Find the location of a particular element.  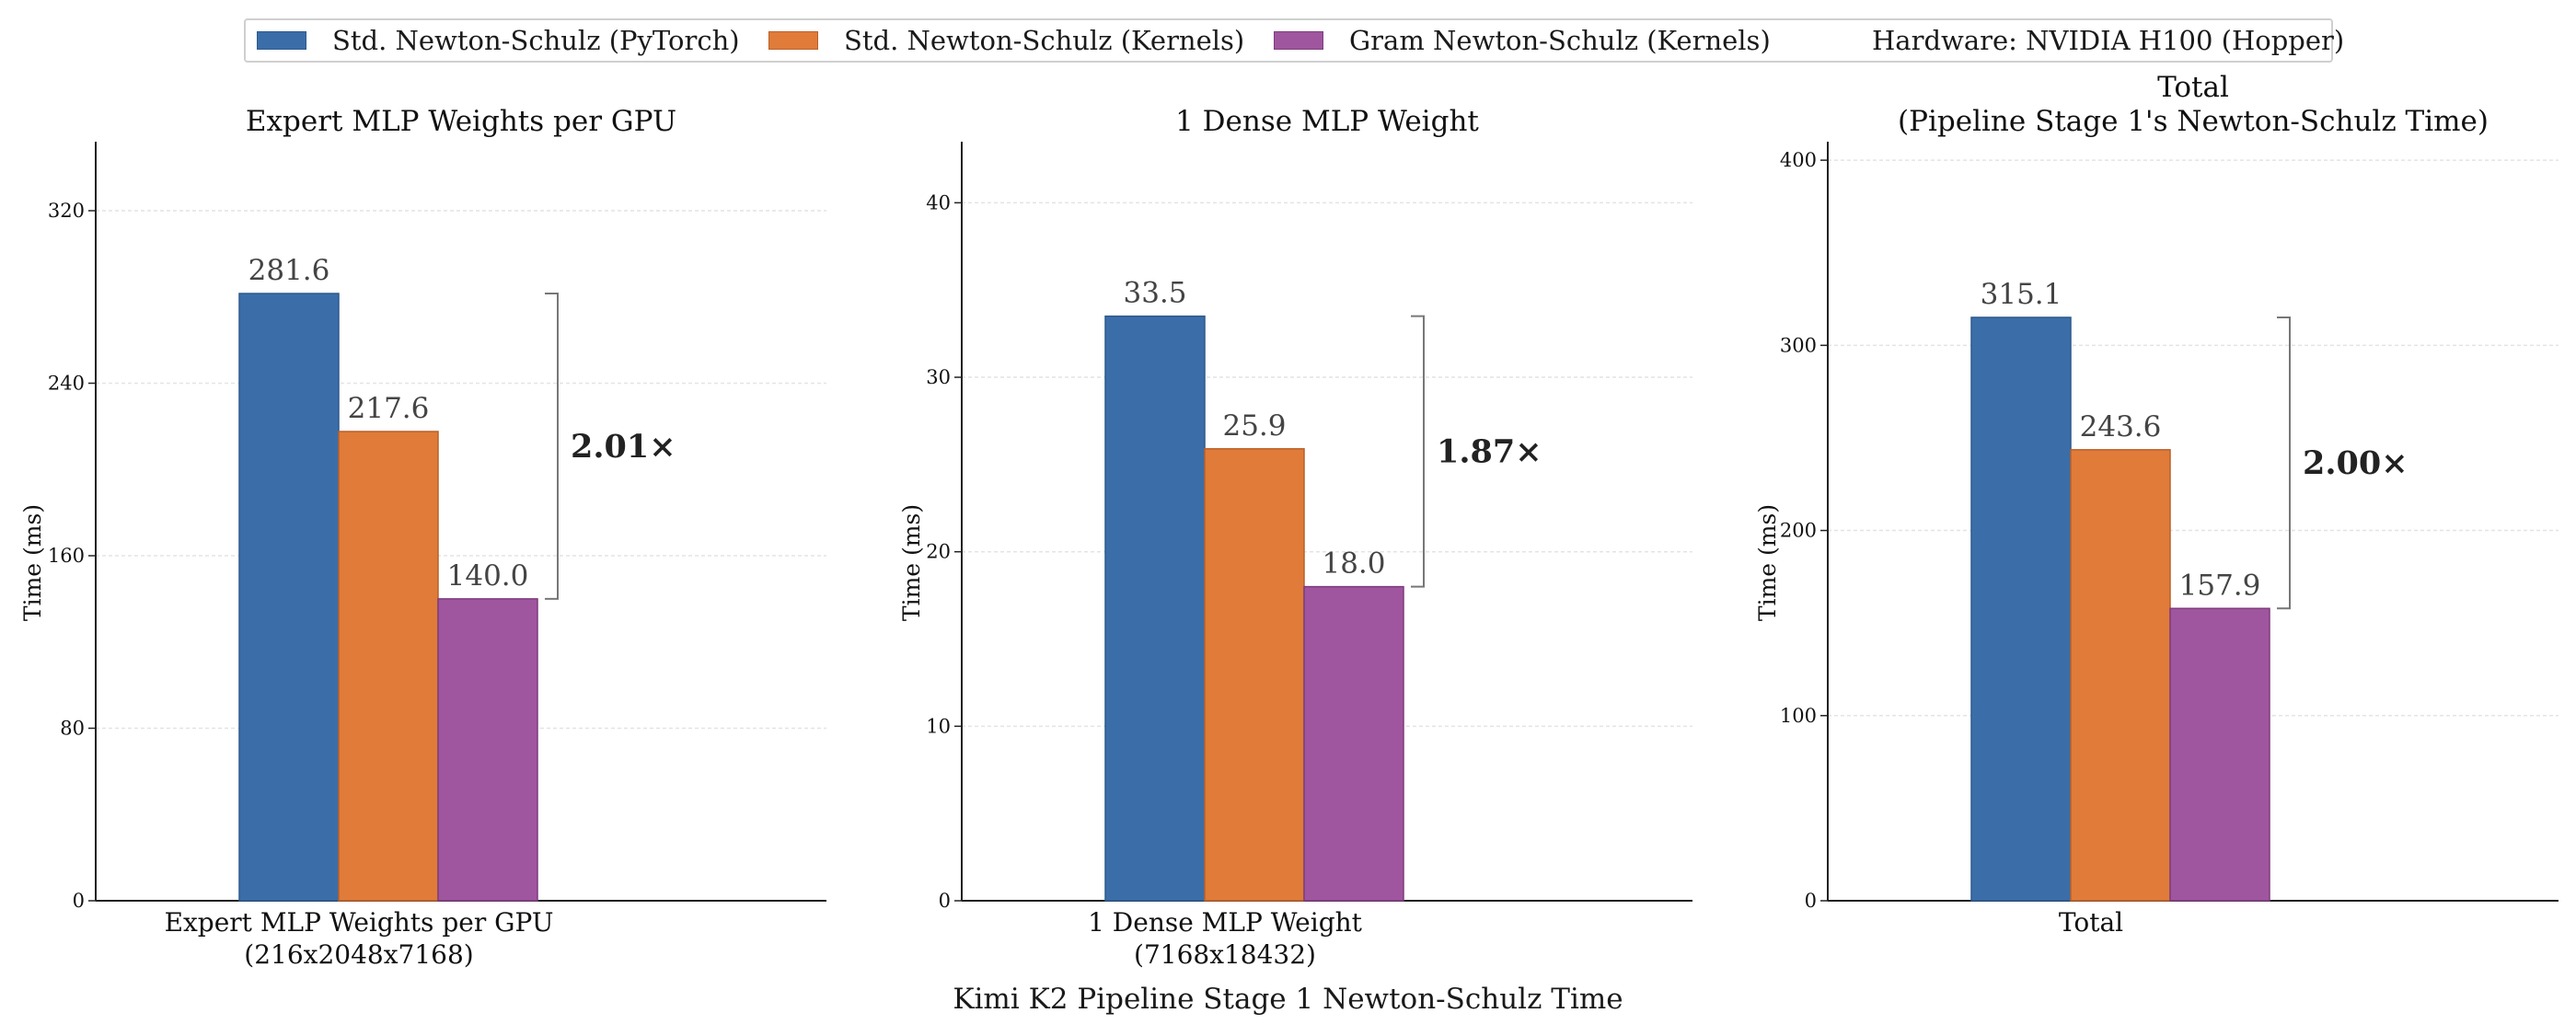

panel2-speedup-bracket is located at coordinates (1418, 451).